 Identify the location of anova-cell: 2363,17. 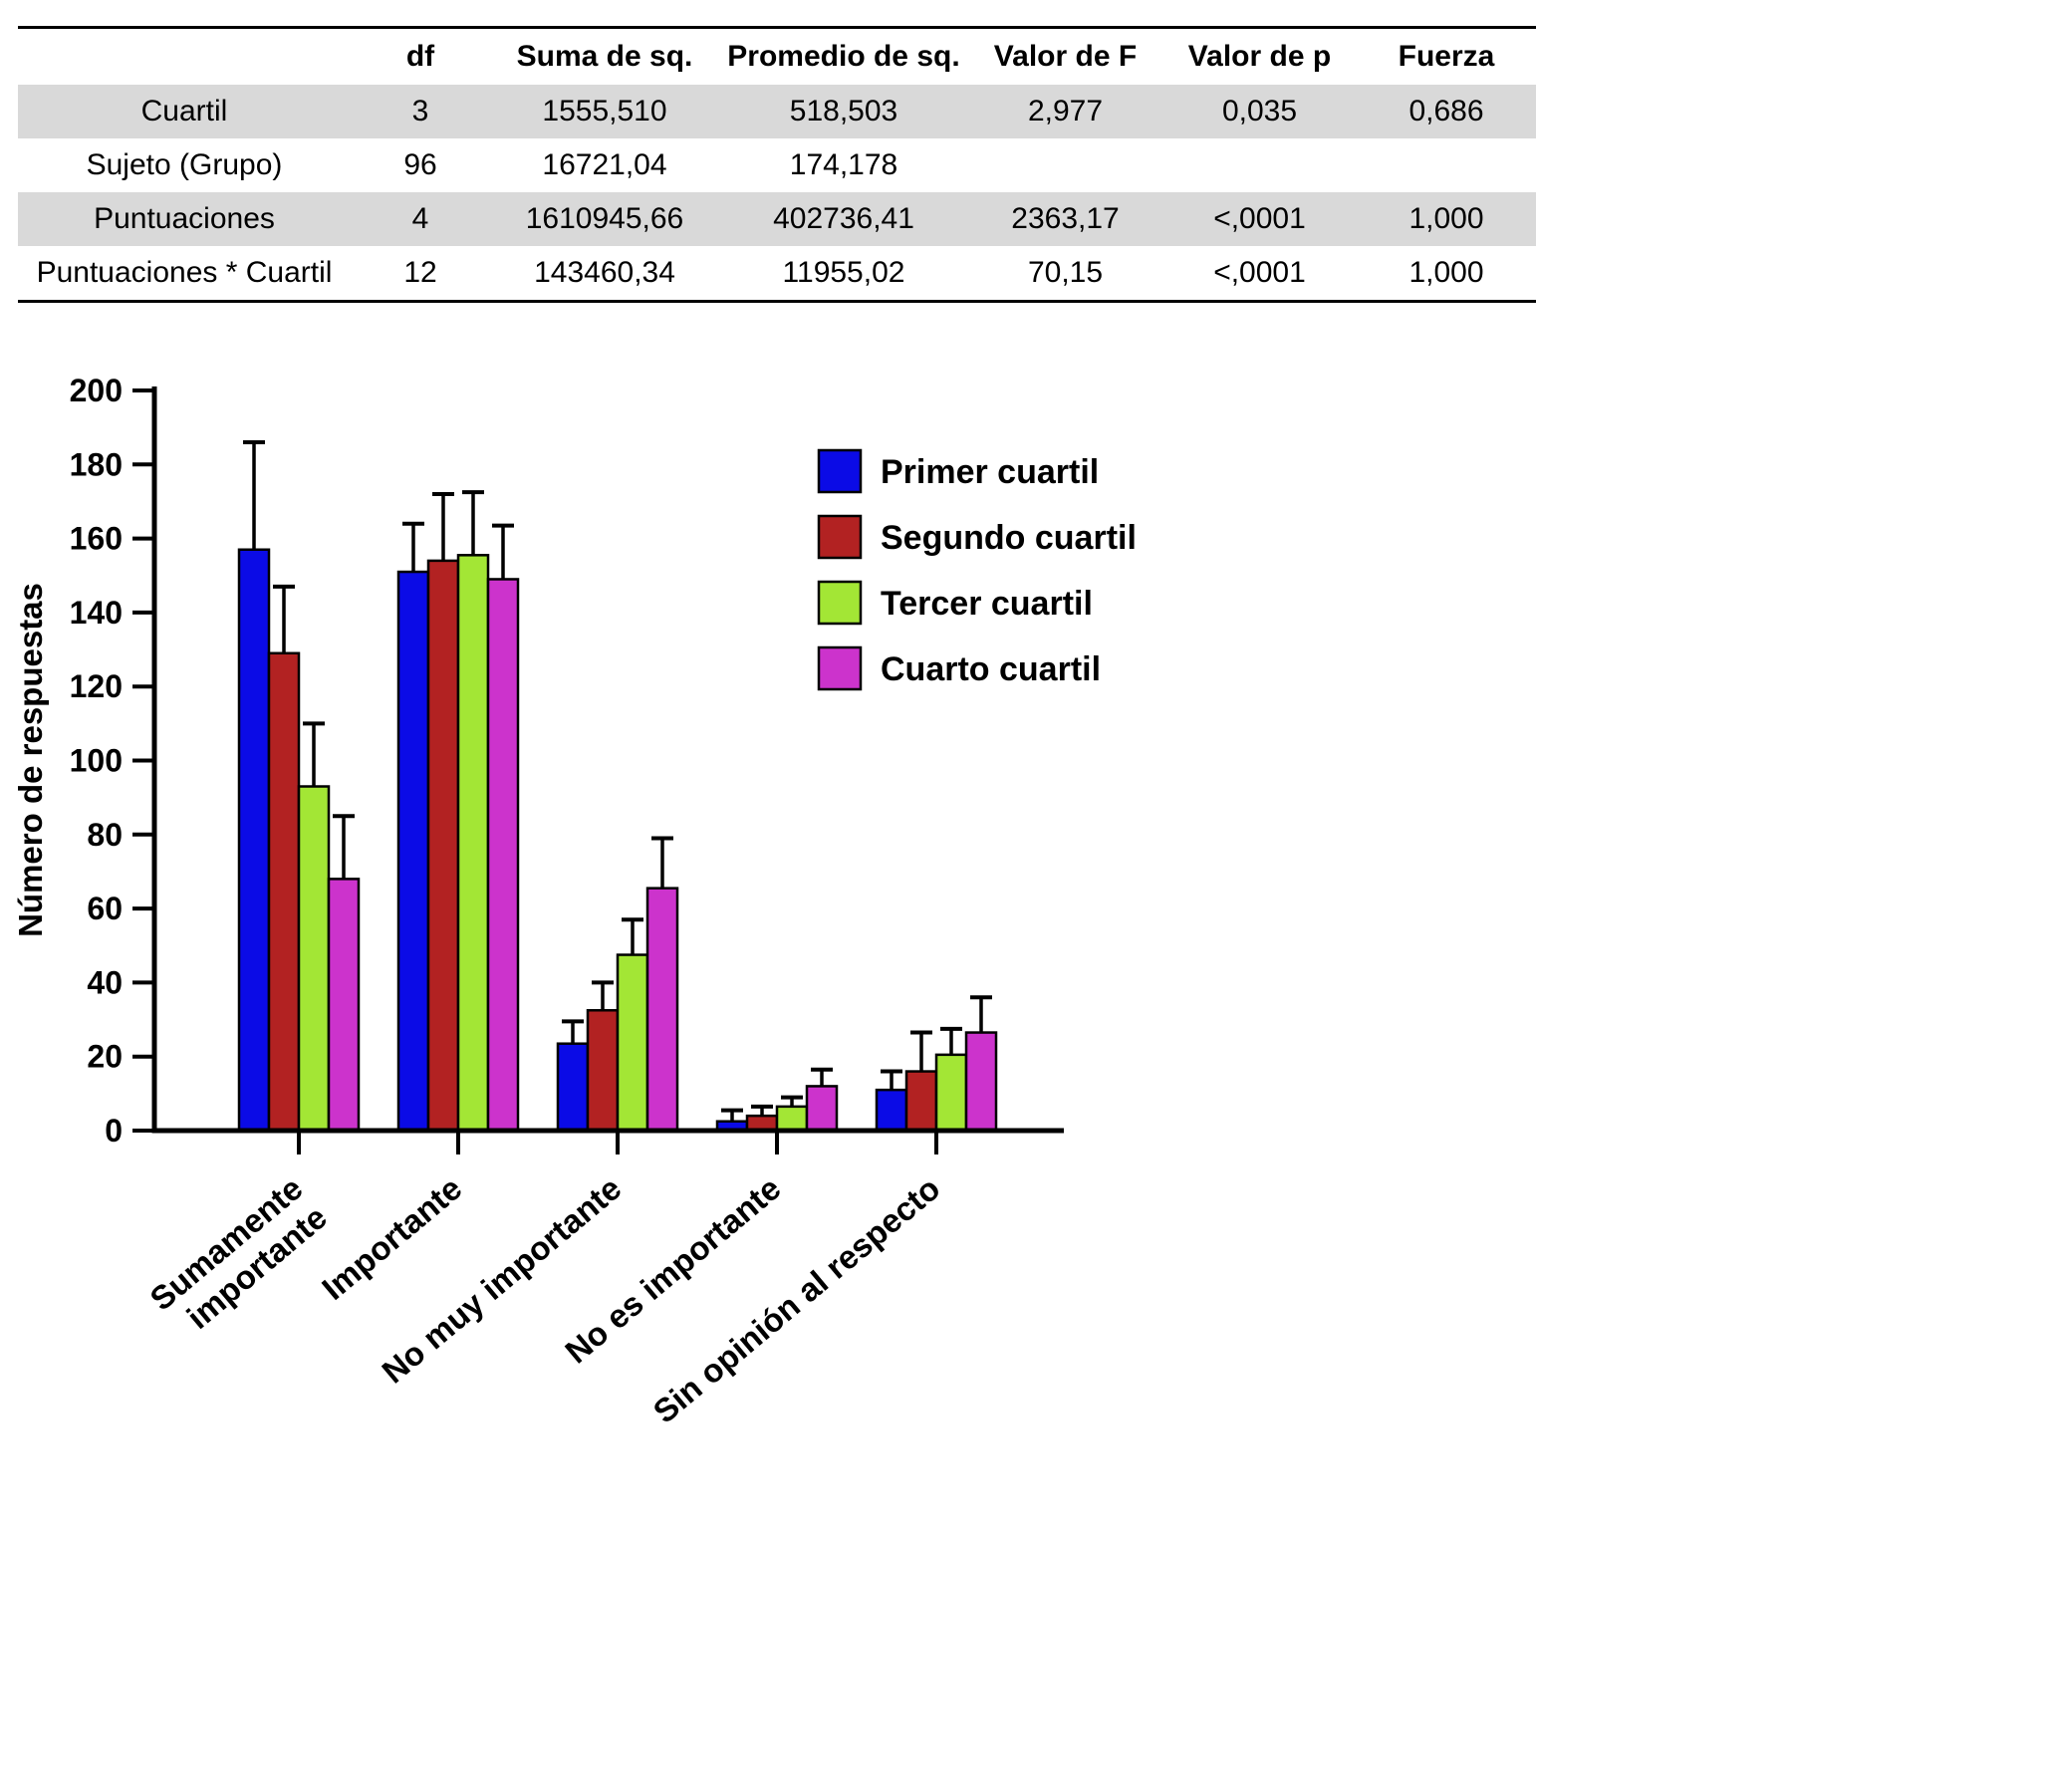
(1065, 219).